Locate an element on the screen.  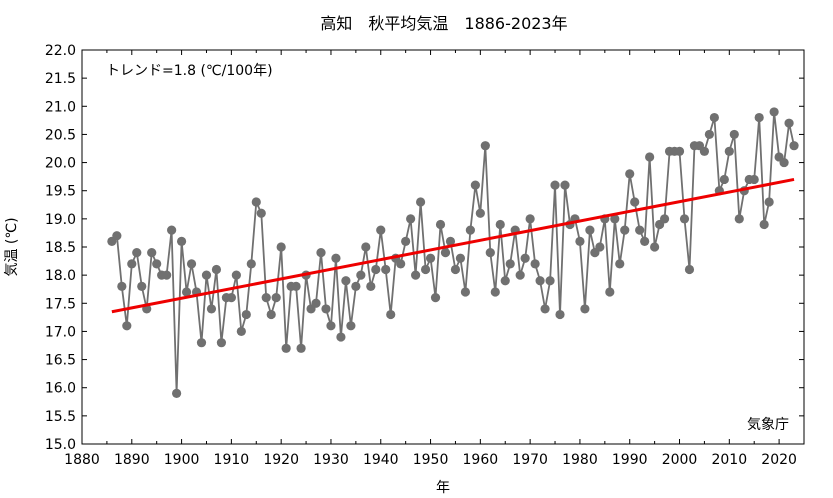
source-label: 気象庁 is located at coordinates (768, 425).